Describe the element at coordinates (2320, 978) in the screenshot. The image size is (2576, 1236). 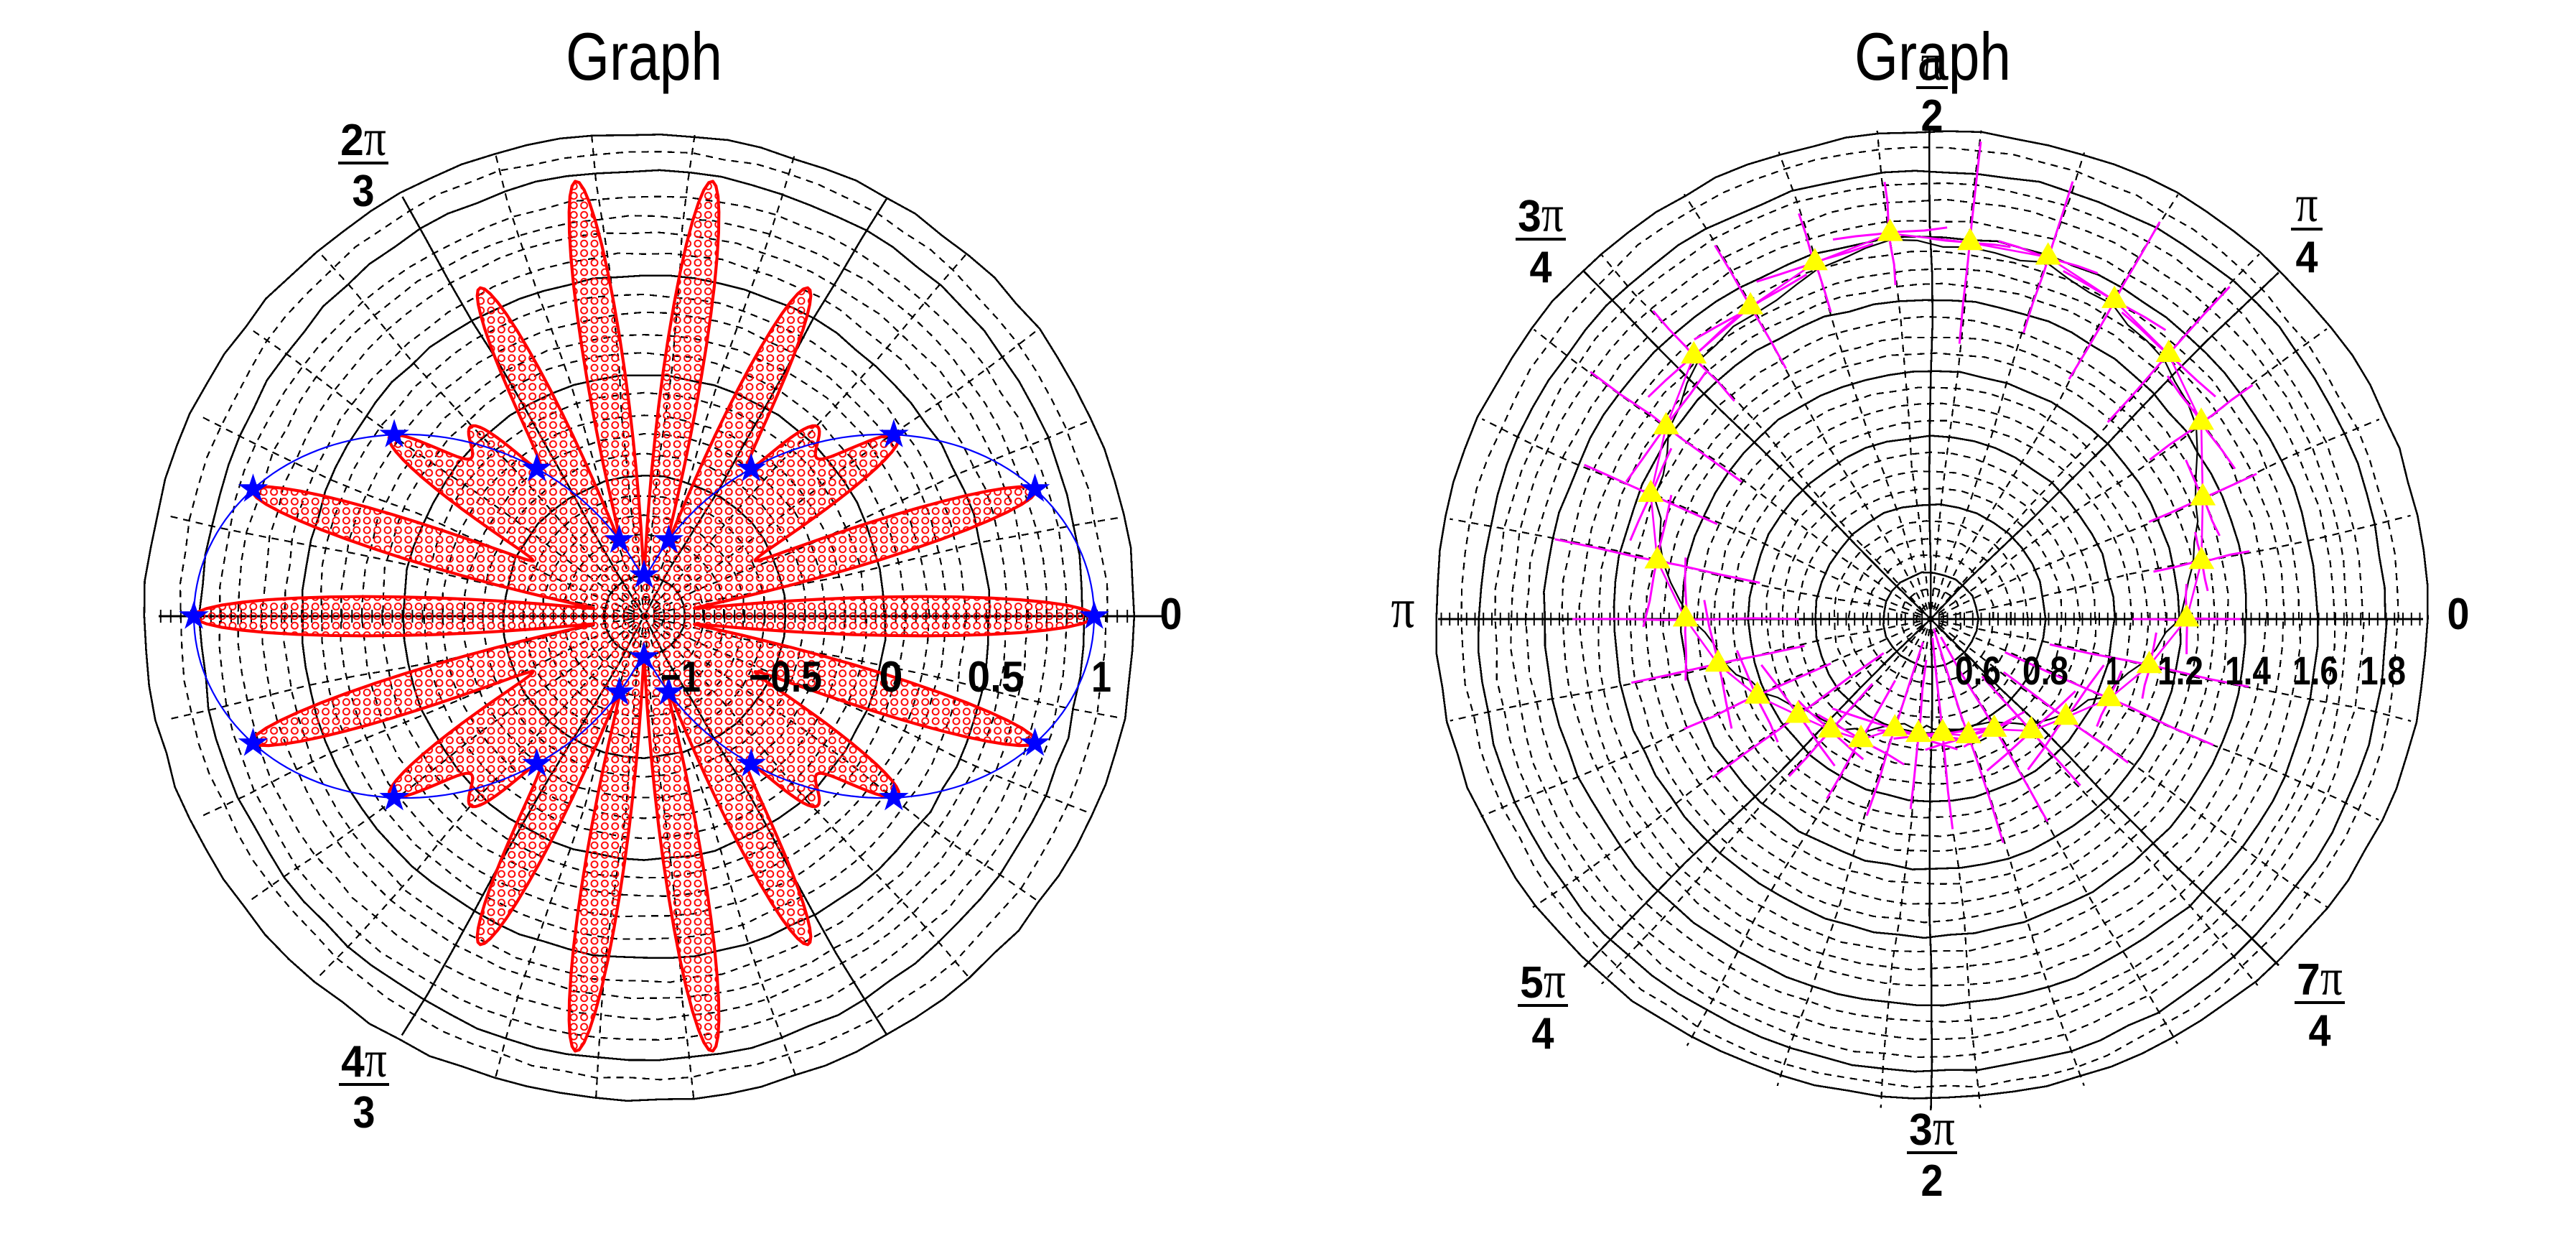
I see `svg-text: 7π` at that location.